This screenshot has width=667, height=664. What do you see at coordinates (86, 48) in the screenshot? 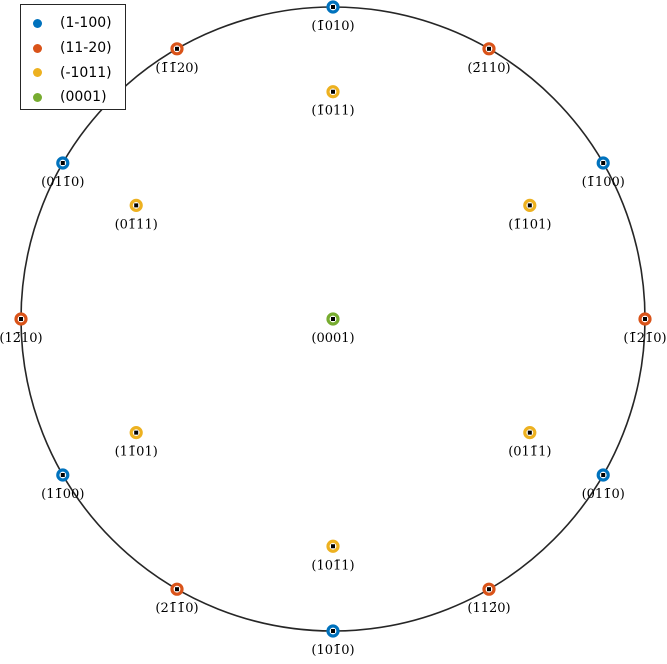
I see `legend-label: (11-20)` at bounding box center [86, 48].